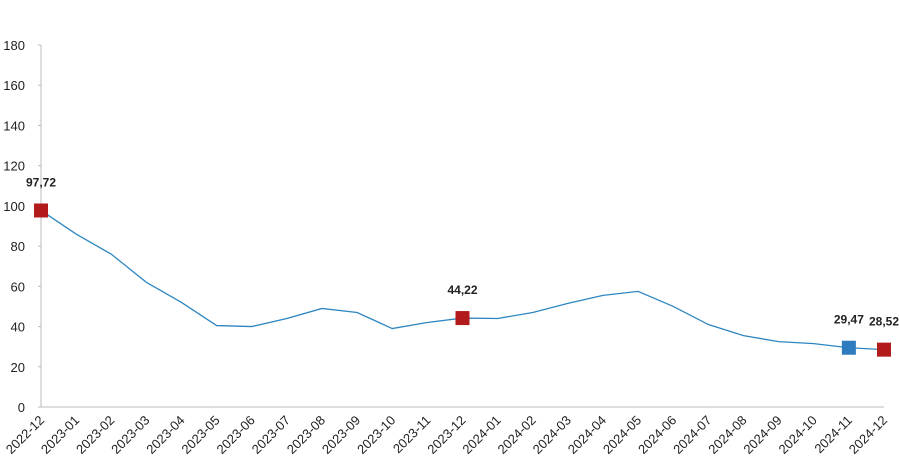 The height and width of the screenshot is (470, 899). Describe the element at coordinates (14, 206) in the screenshot. I see `y-tick-label: 100` at that location.